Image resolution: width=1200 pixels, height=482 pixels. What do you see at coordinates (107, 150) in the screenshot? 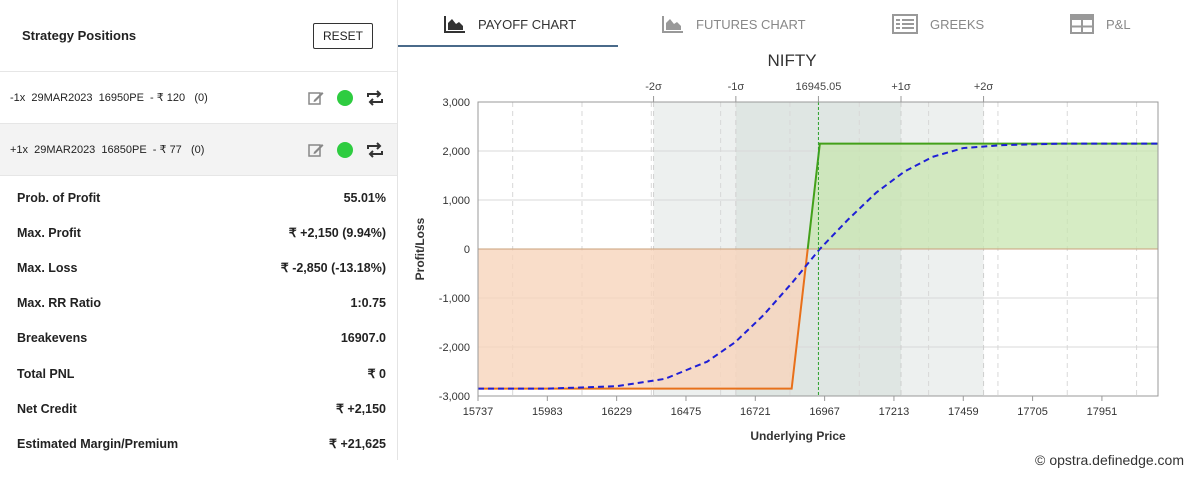
I see `position-label: +1x 29MAR2023 16850PE - ₹ 77 (0)` at bounding box center [107, 150].